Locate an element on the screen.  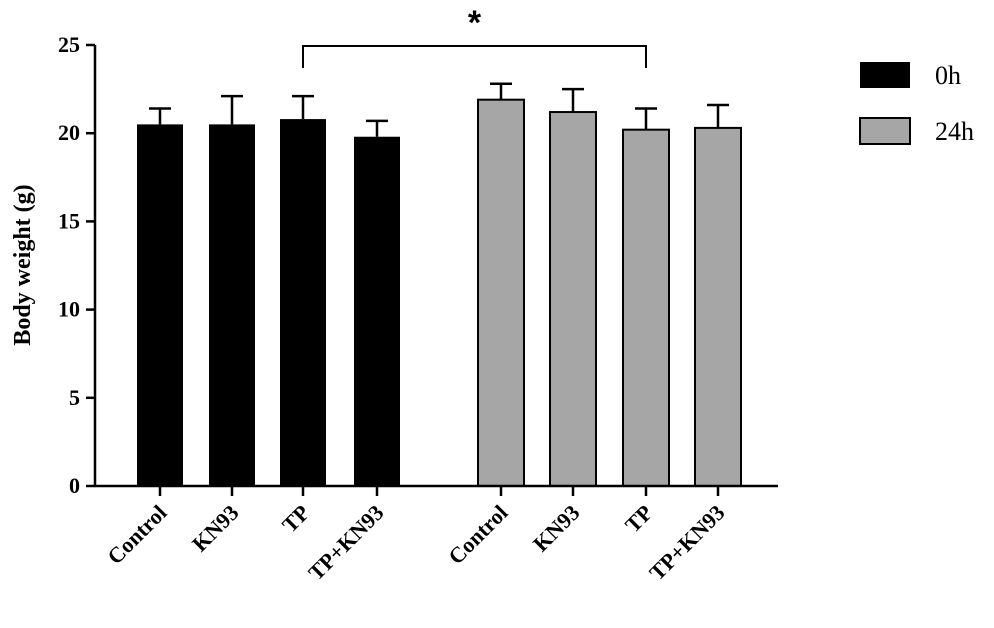
annotations: * is located at coordinates (474, 36).